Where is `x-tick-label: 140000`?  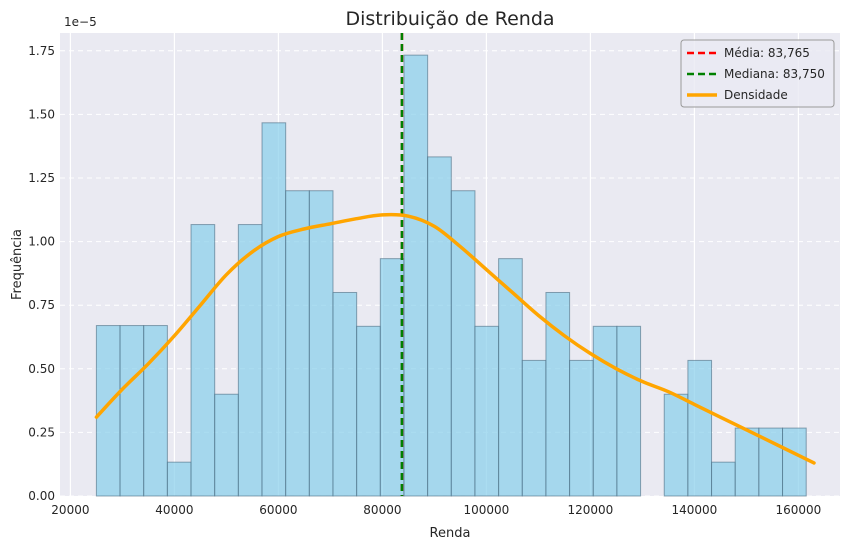
x-tick-label: 140000 is located at coordinates (694, 510).